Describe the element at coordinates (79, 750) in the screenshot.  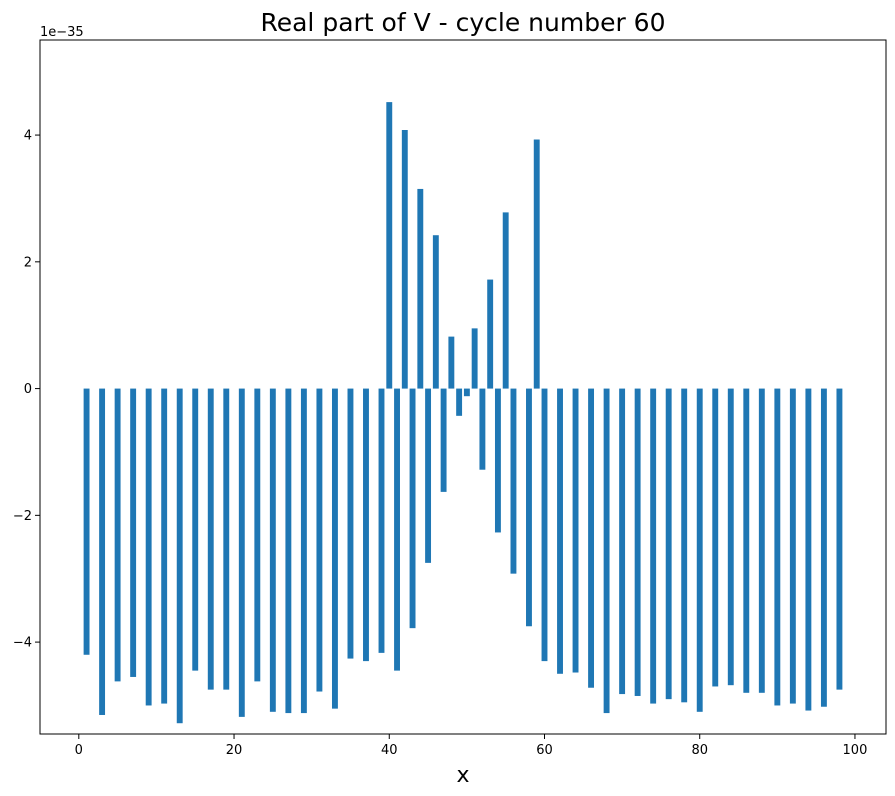
I see `x-tick-label: 0` at that location.